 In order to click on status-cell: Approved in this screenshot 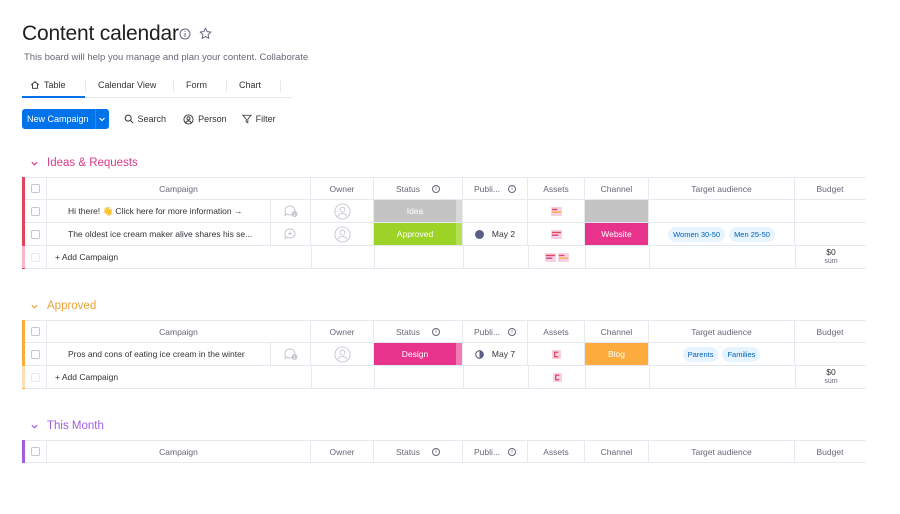, I will do `click(418, 234)`.